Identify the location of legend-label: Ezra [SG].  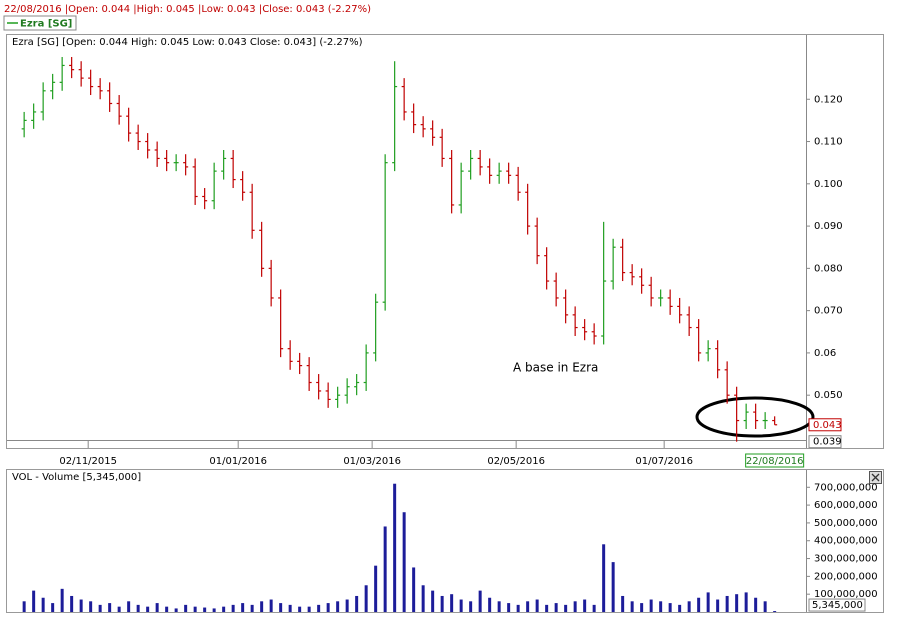
(46, 24).